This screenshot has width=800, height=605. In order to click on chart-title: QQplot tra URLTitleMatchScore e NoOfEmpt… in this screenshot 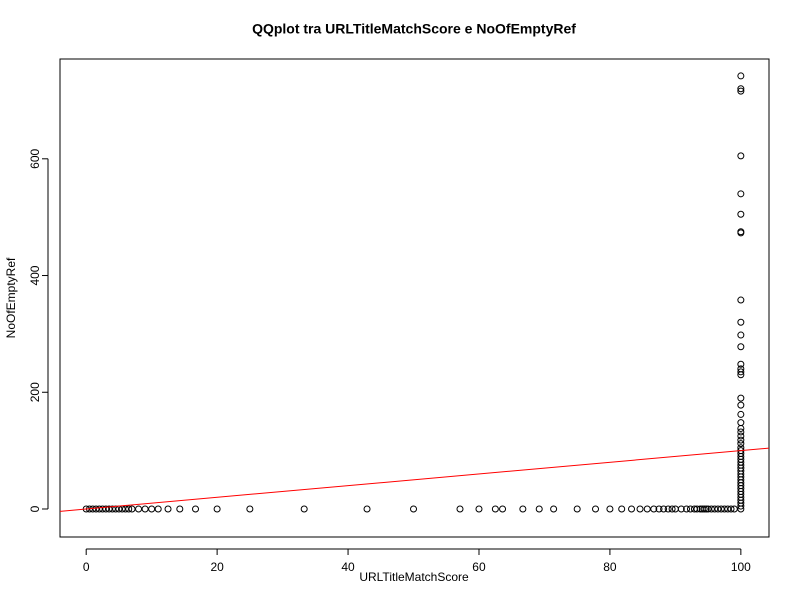, I will do `click(414, 29)`.